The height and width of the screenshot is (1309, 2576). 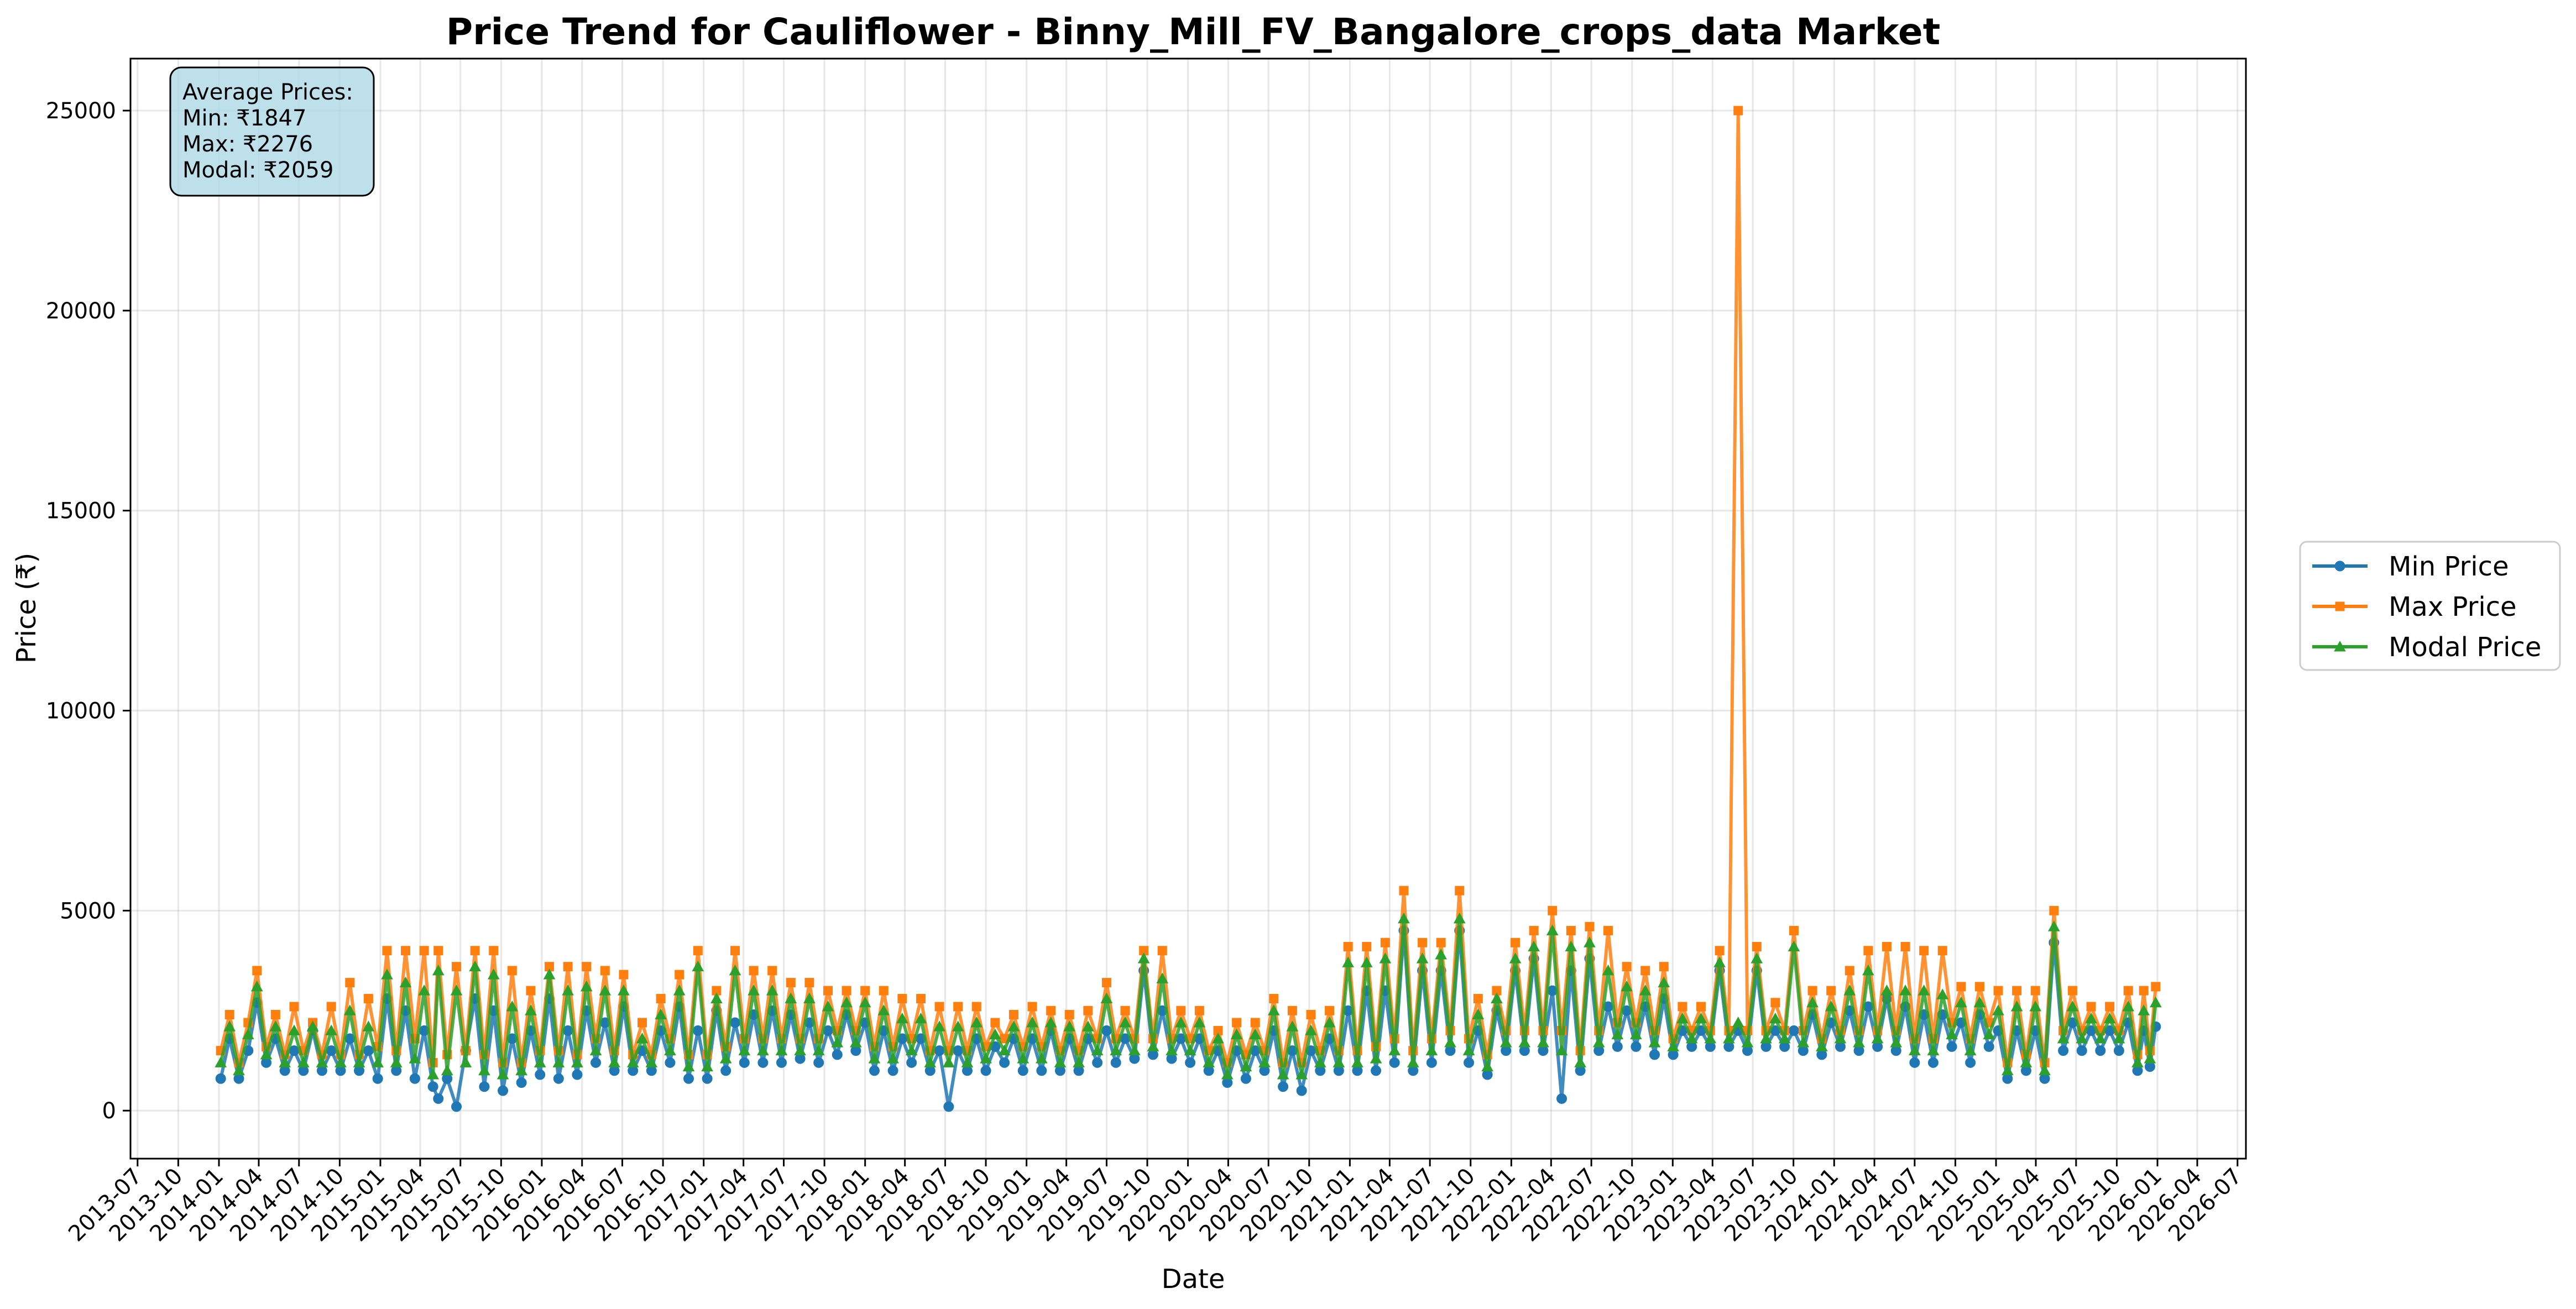 I want to click on legend-item: Max Price, so click(x=2414, y=606).